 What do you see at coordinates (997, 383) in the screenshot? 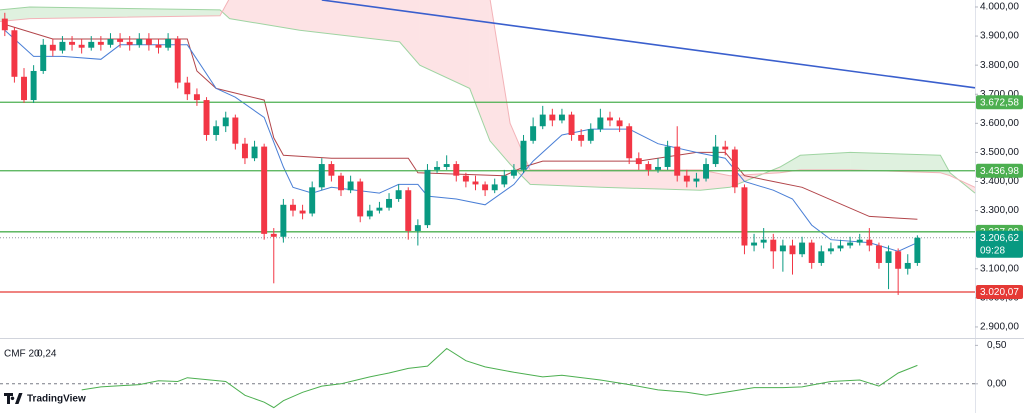
I see `y-tick-label: 0,00` at bounding box center [997, 383].